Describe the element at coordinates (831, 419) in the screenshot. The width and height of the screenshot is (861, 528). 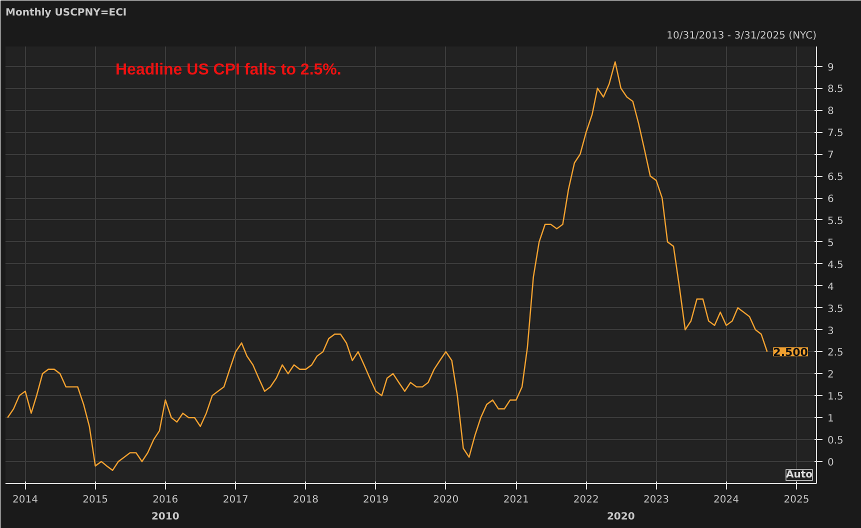
I see `y-tick-label: 1` at that location.